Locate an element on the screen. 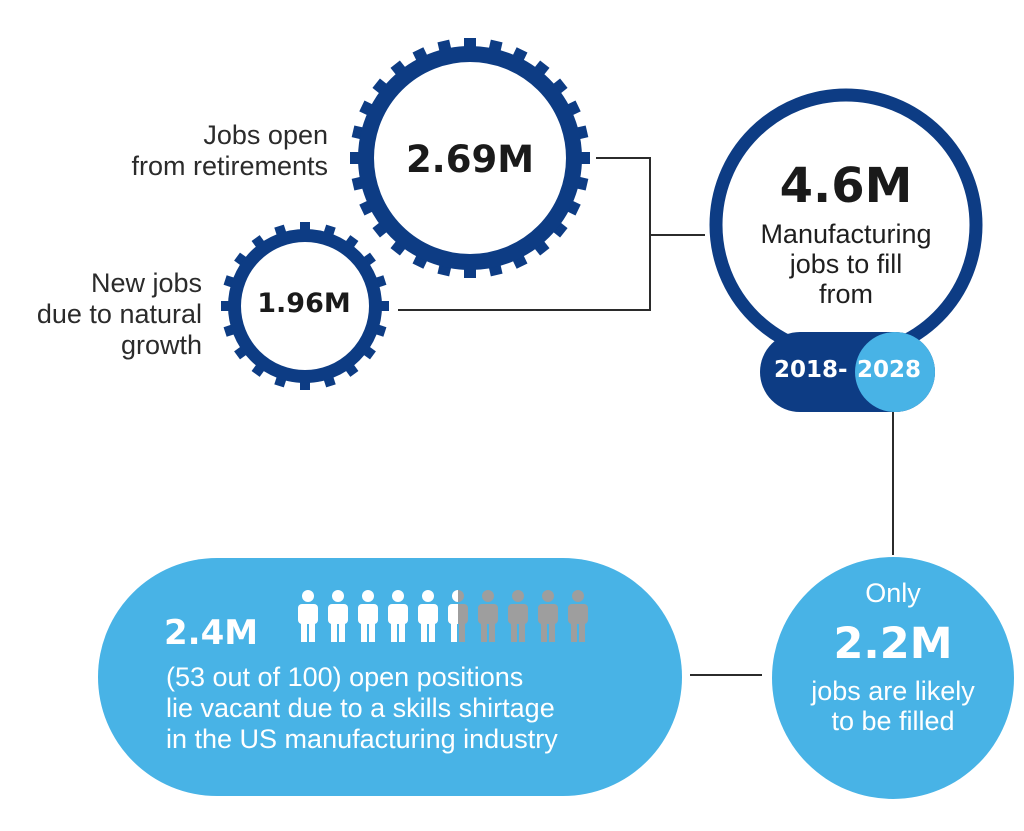 This screenshot has width=1024, height=831. period-start: 2018- is located at coordinates (811, 370).